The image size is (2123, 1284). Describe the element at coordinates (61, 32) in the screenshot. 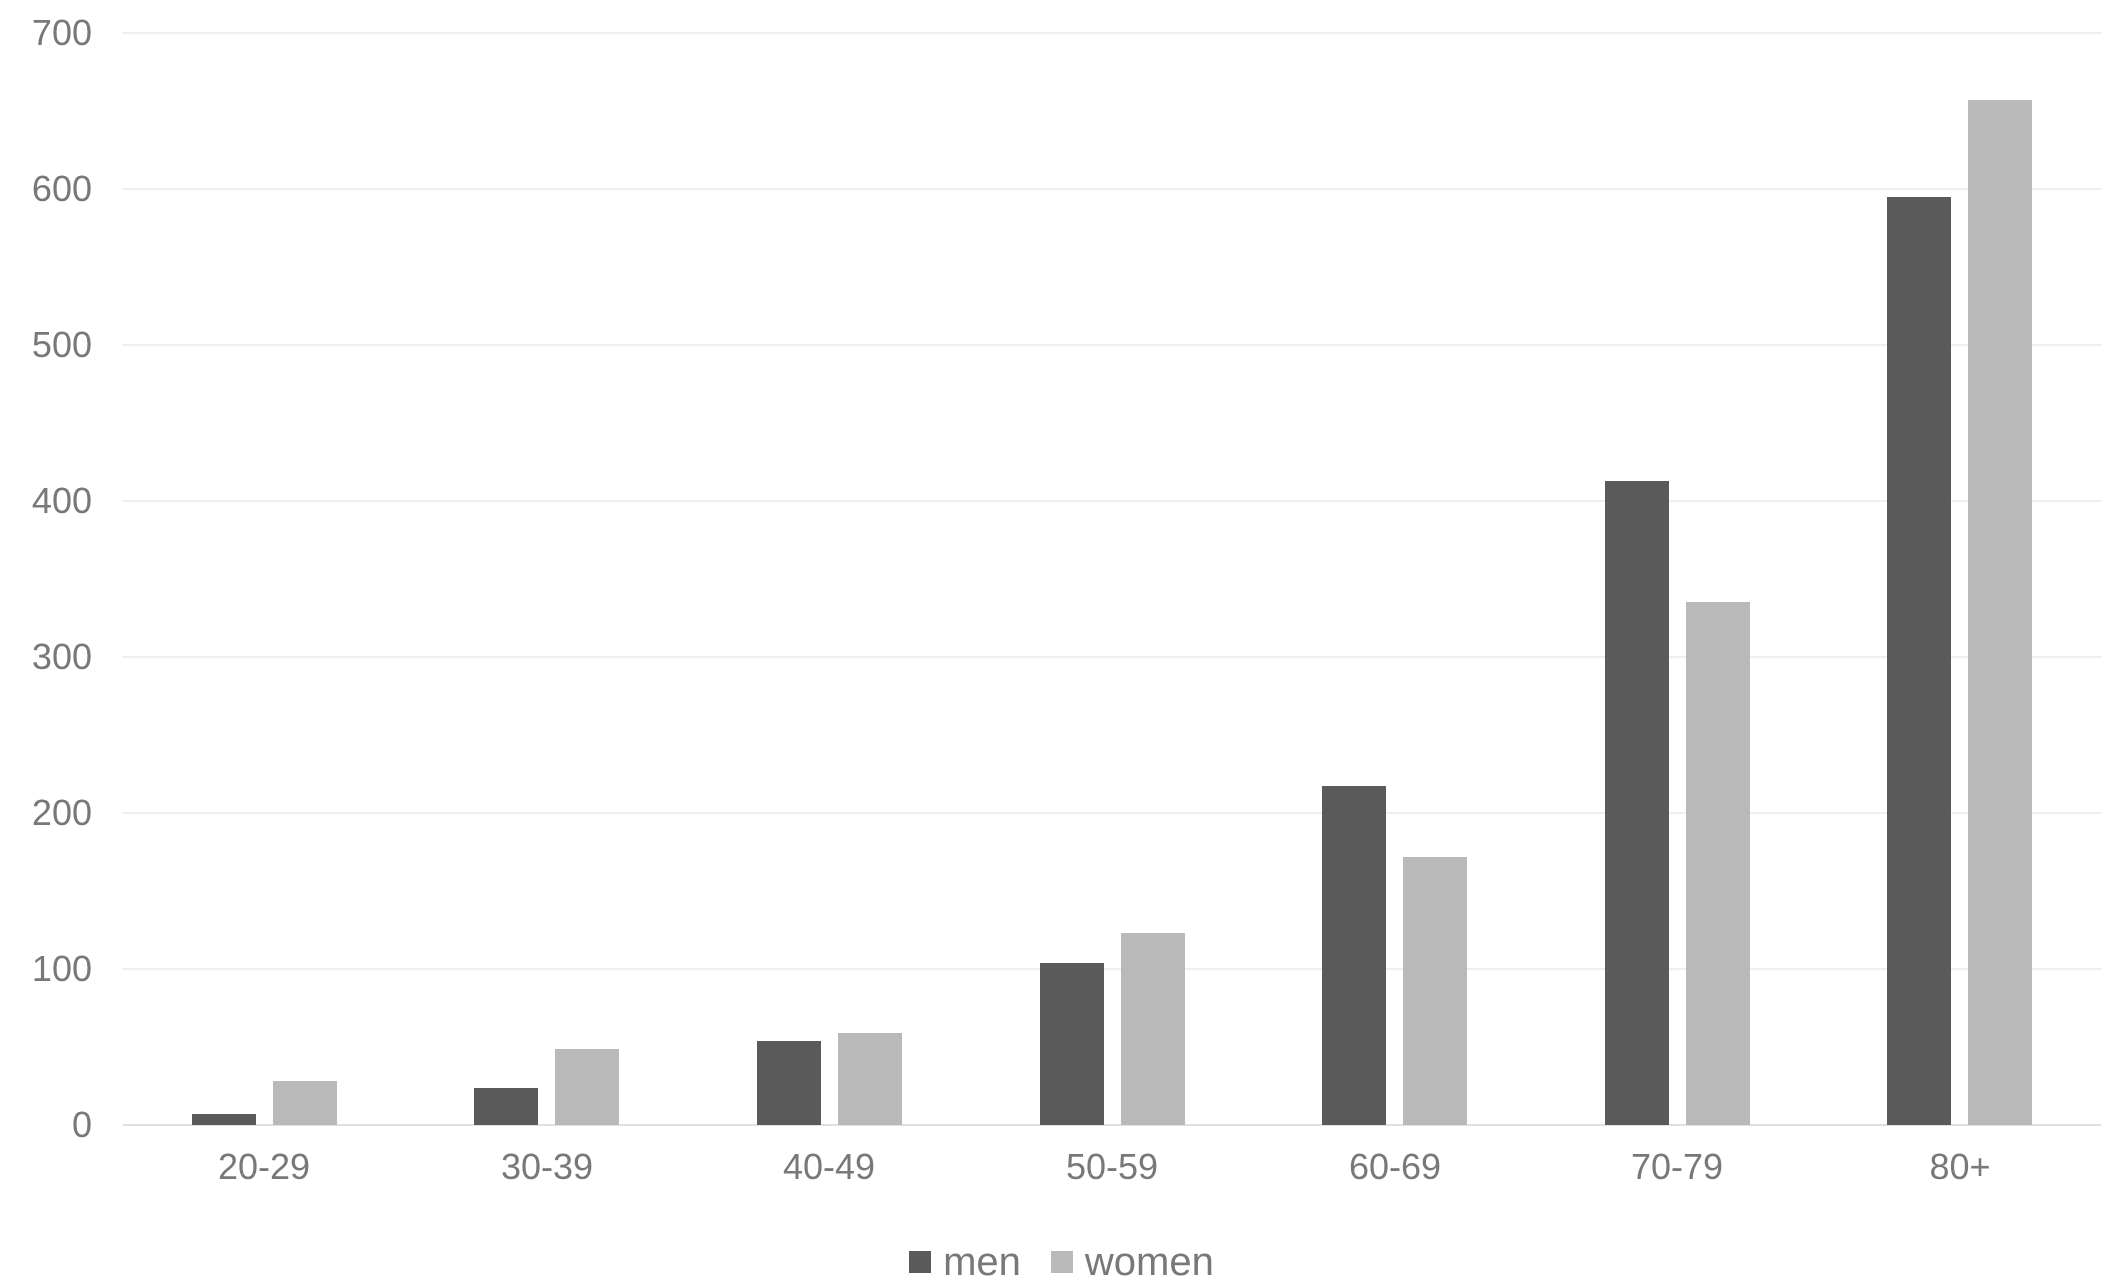

I see `y-tick-label-700: 700` at that location.